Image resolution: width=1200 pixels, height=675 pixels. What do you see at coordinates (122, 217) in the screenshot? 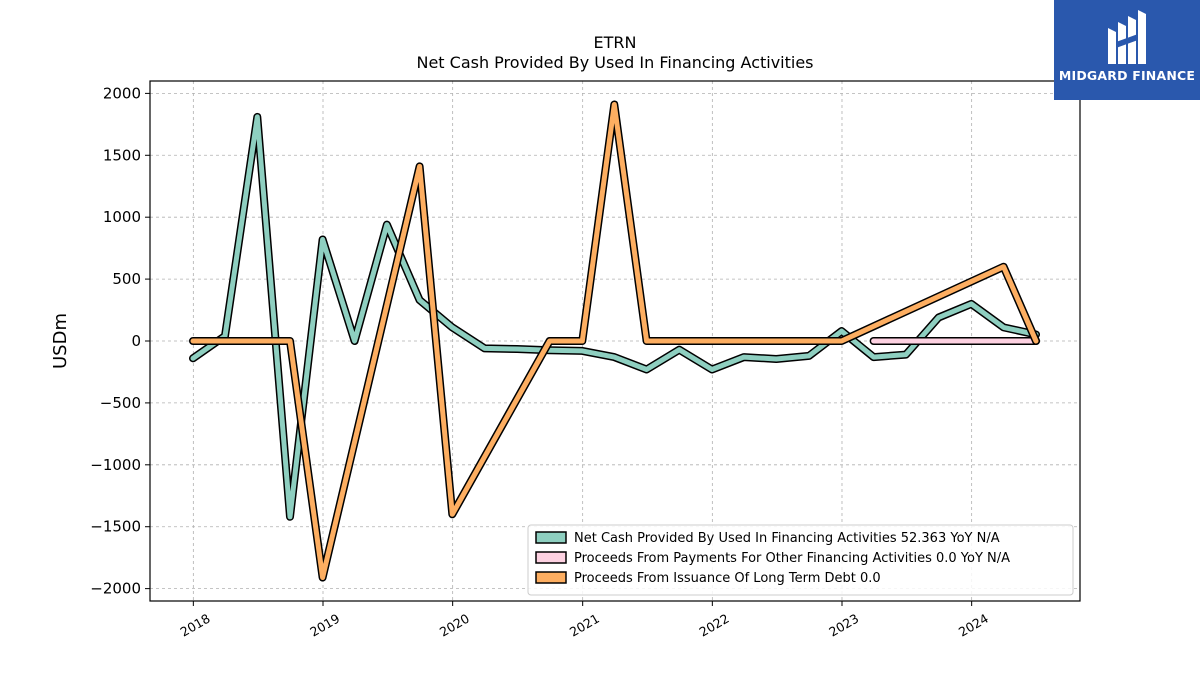
I see `y-tick-label: 1000` at bounding box center [122, 217].